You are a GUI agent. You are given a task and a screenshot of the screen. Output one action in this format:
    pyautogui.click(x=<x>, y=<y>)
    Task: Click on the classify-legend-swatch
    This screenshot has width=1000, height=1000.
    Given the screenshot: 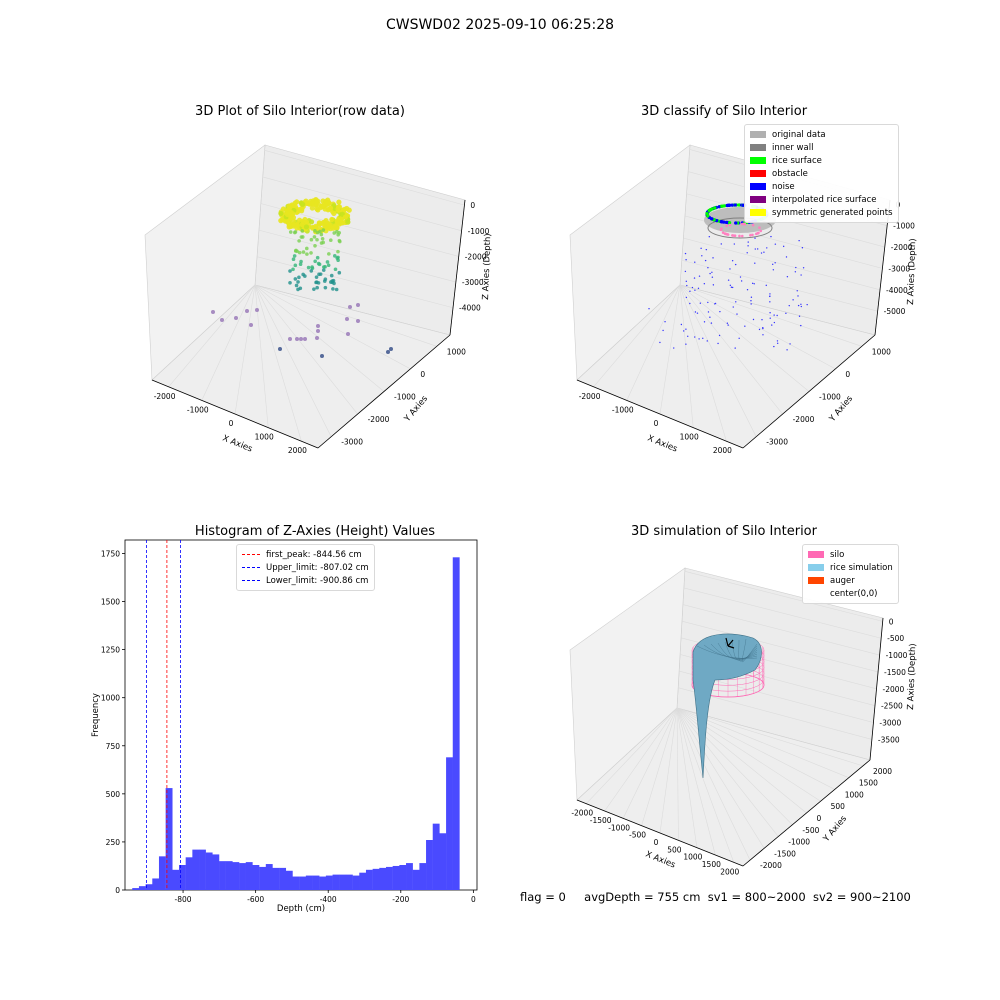 What is the action you would take?
    pyautogui.click(x=758, y=186)
    